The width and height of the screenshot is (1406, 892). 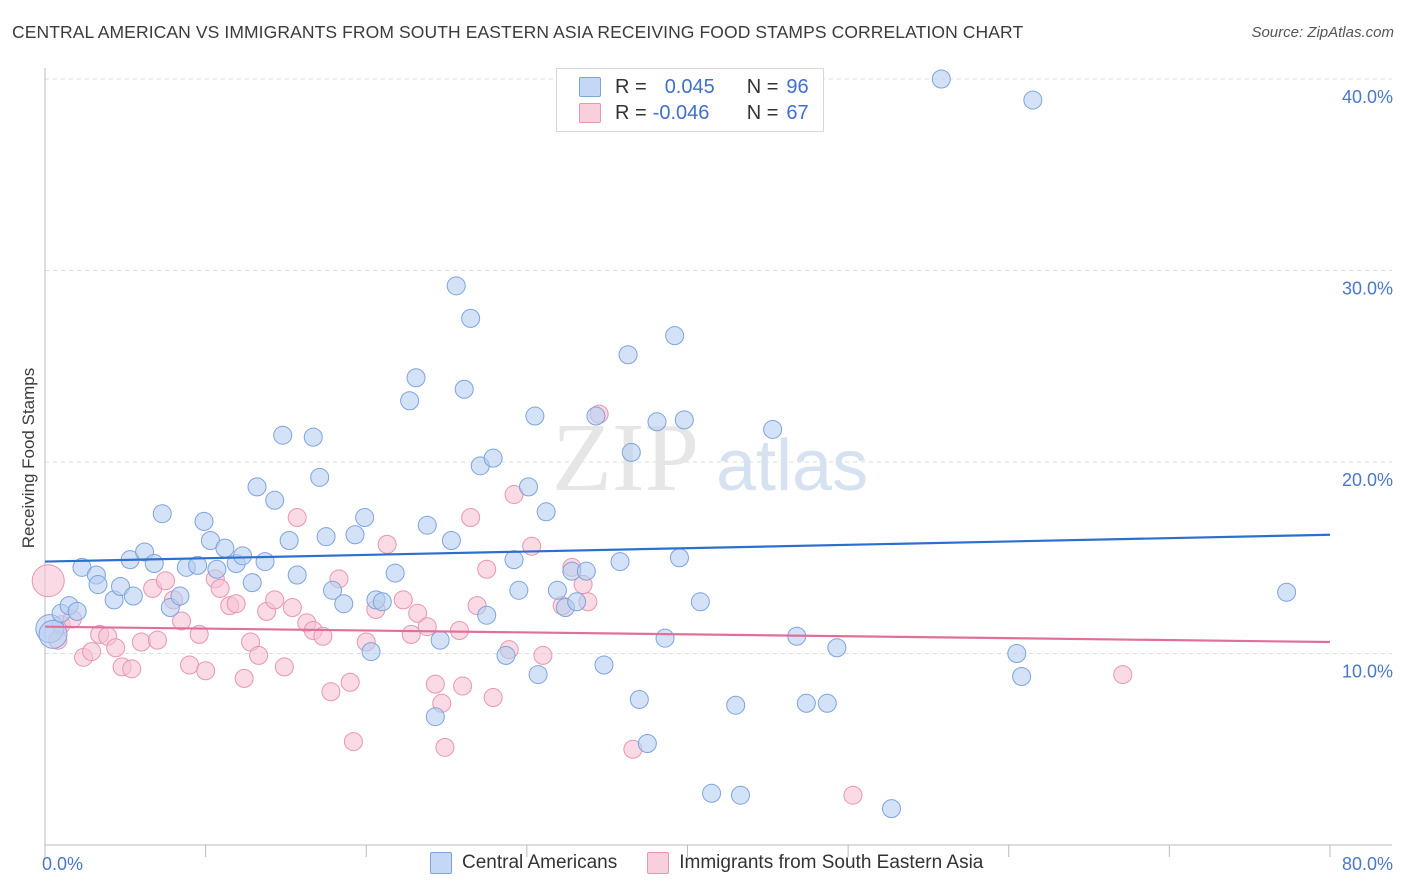 I want to click on y-tick-label: 40.0%, so click(x=1367, y=97).